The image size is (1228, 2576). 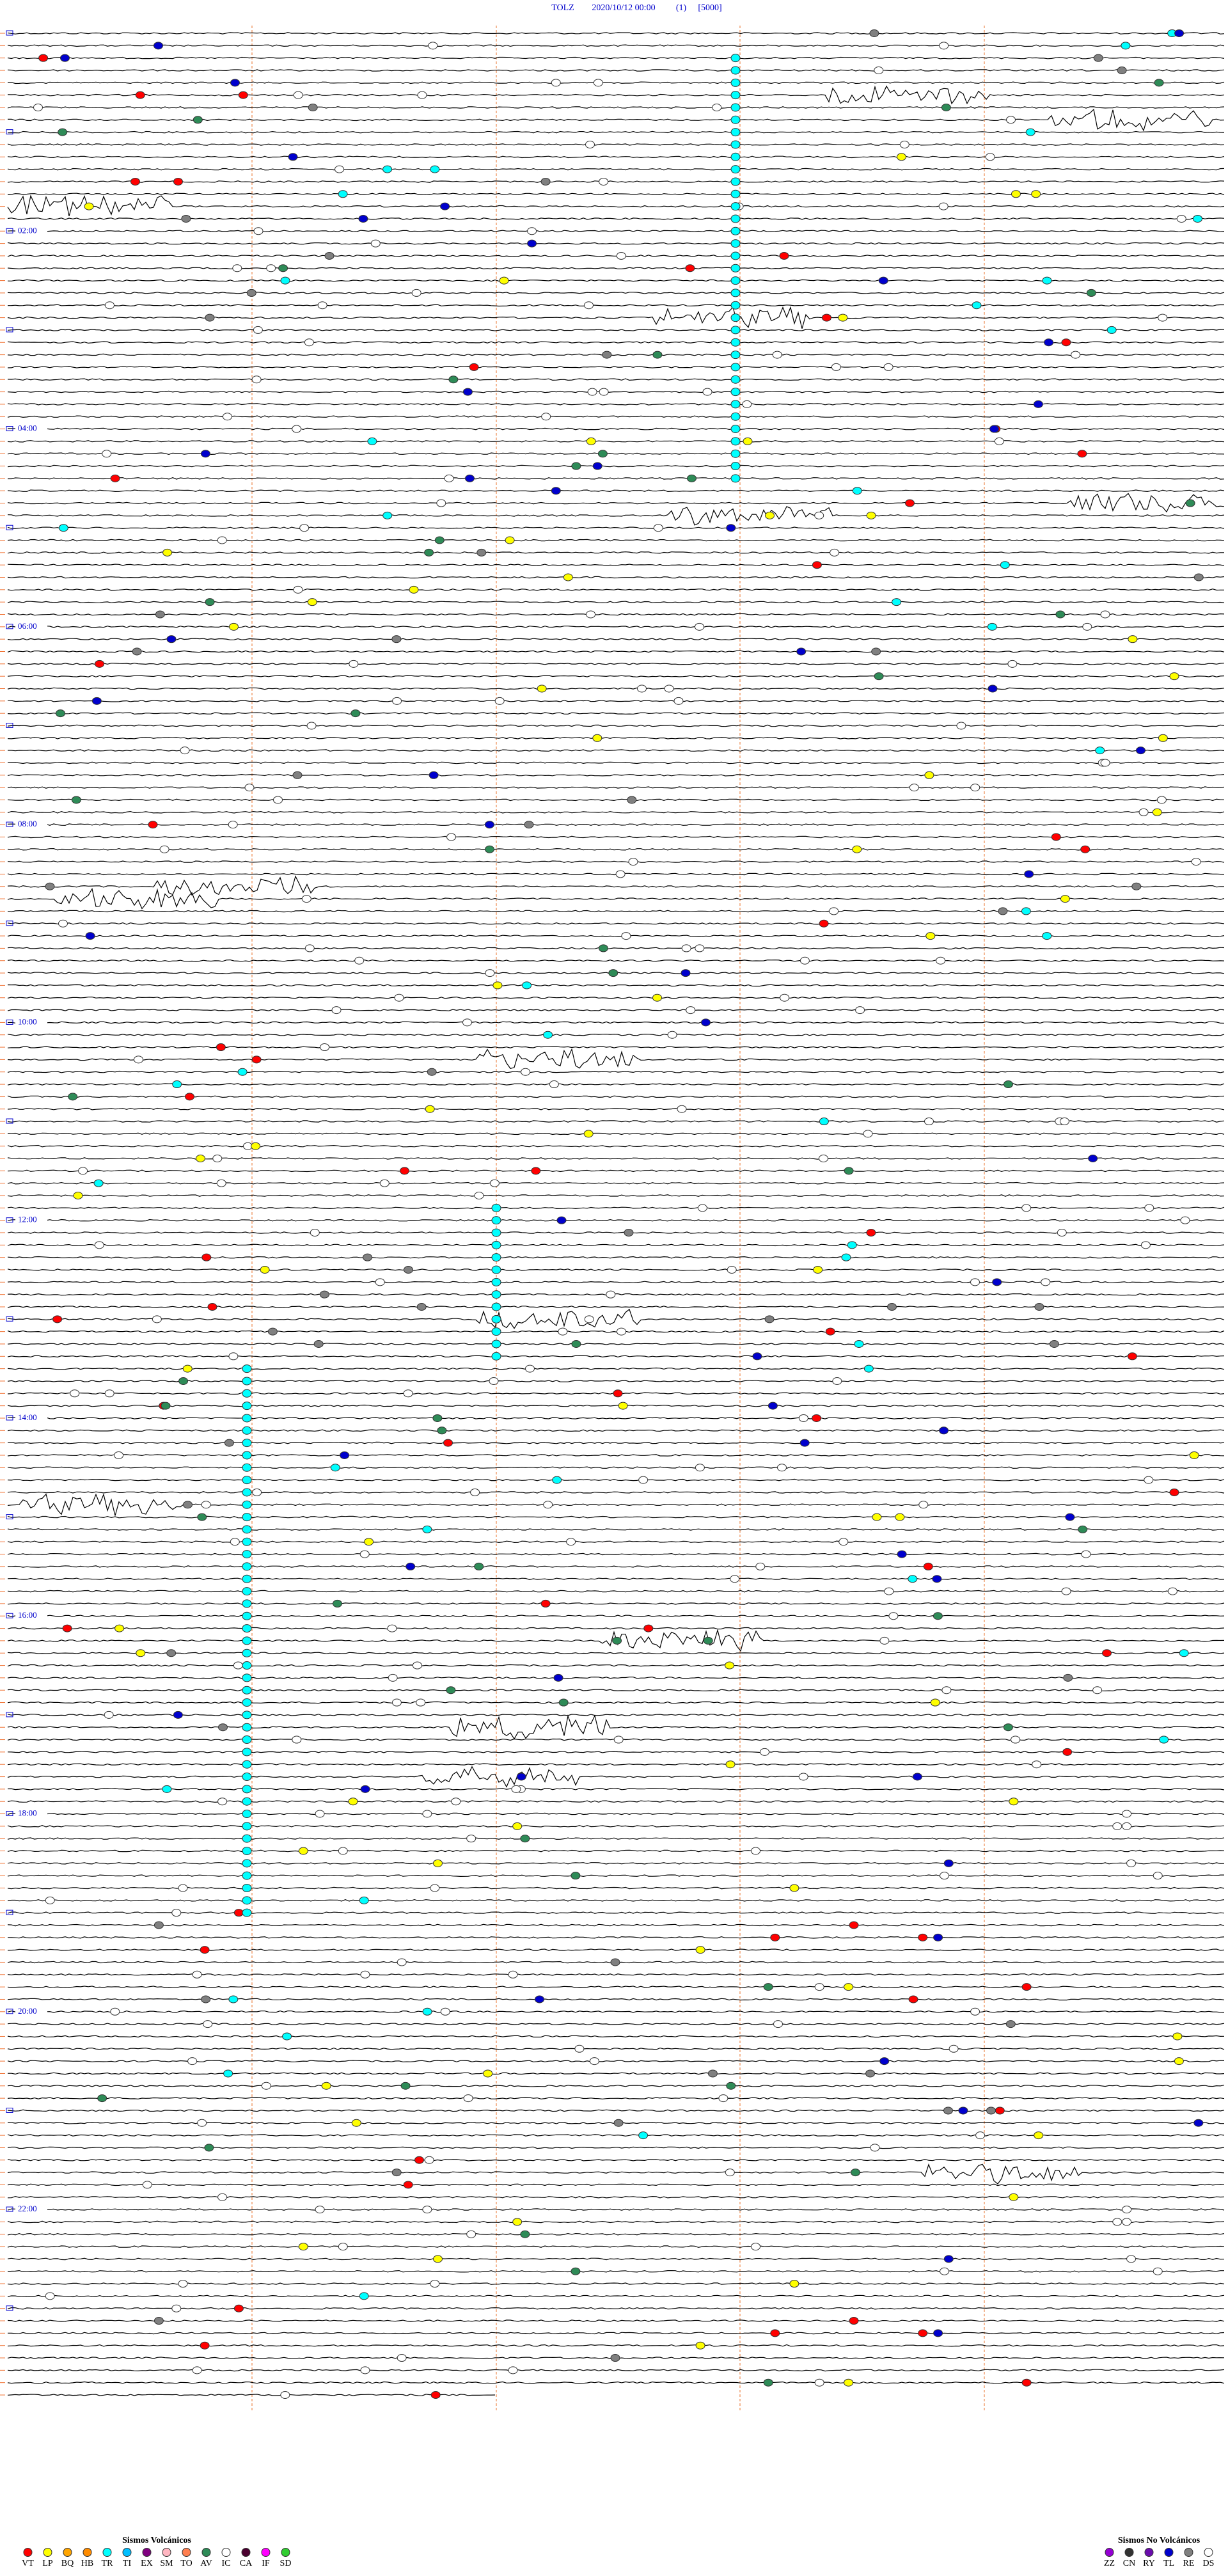 What do you see at coordinates (147, 2563) in the screenshot?
I see `legend-code: EX` at bounding box center [147, 2563].